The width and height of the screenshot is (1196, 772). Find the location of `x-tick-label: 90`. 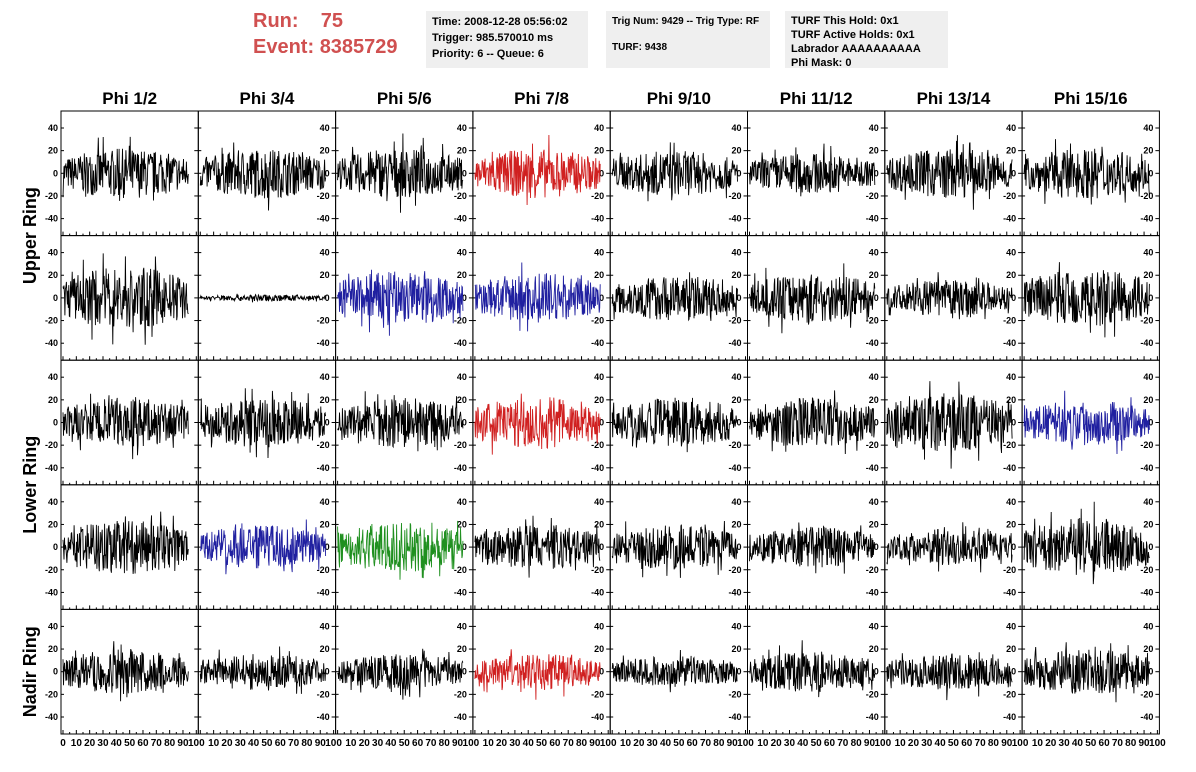

x-tick-label: 90 is located at coordinates (1007, 743).